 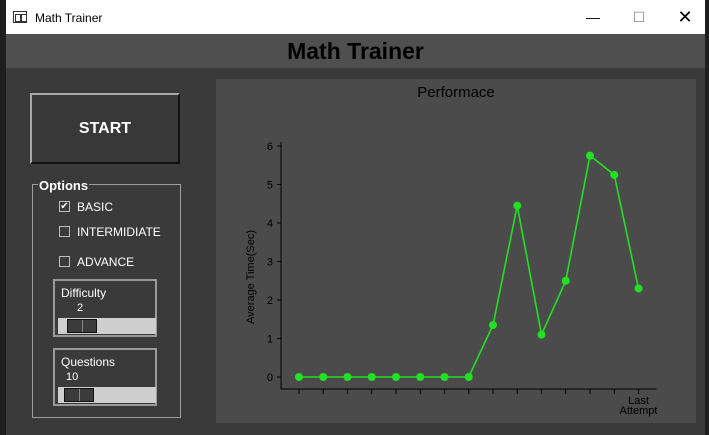 I want to click on y-tick-label: 0, so click(x=270, y=378).